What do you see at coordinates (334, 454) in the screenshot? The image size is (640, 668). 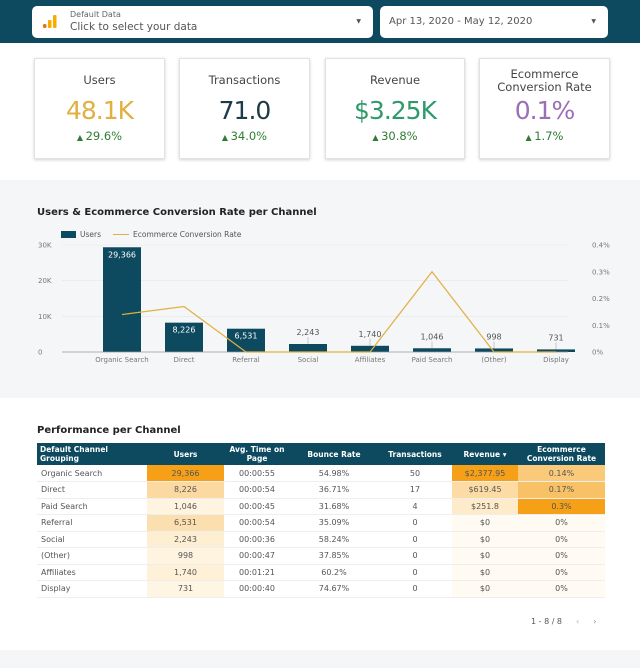 I see `column-header: Bounce Rate` at bounding box center [334, 454].